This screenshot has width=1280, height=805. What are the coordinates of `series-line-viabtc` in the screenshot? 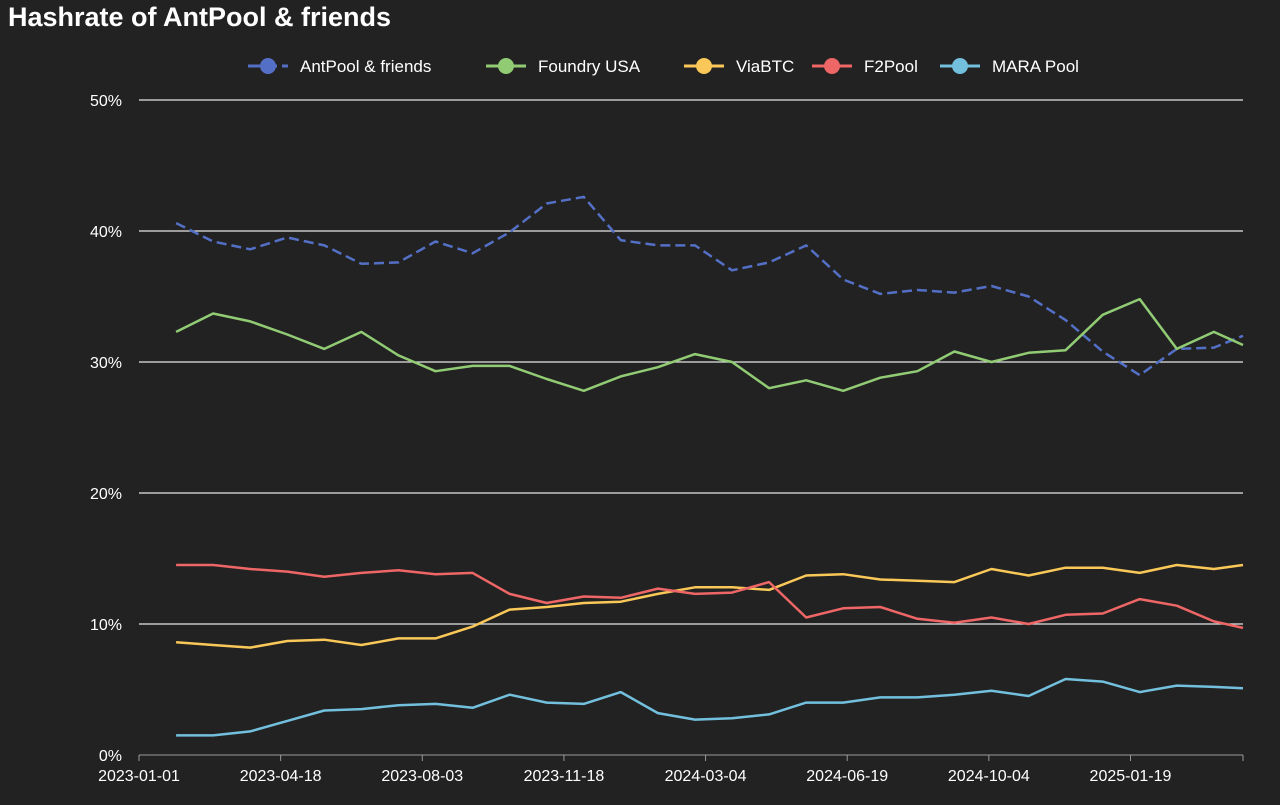 It's located at (710, 606).